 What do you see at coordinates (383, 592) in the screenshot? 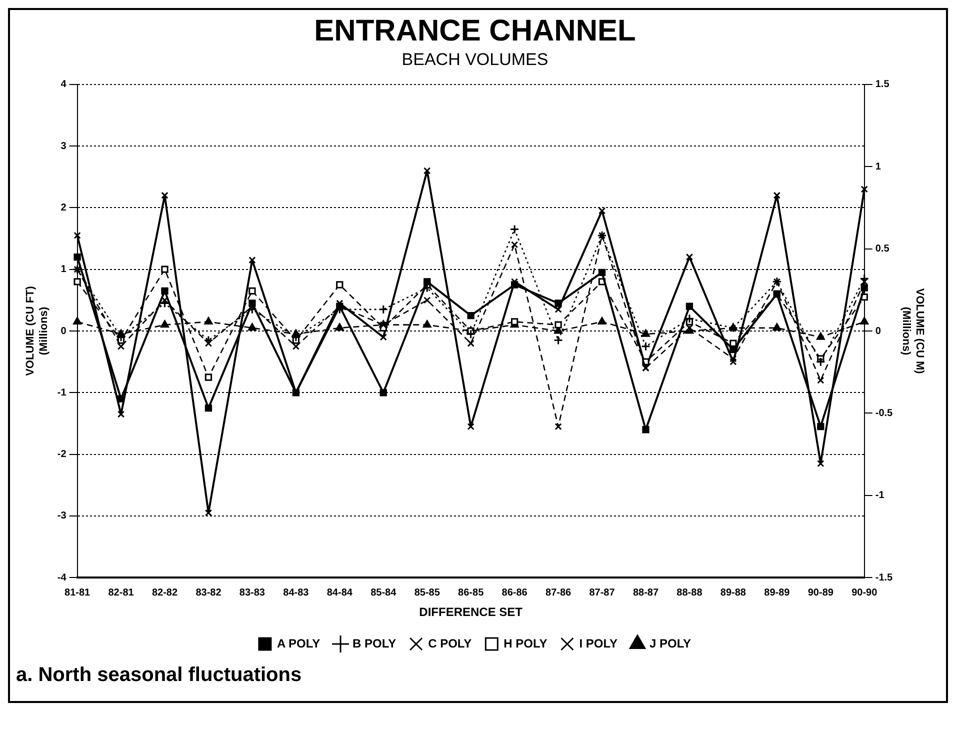
I see `x-tick-label: 85-84` at bounding box center [383, 592].